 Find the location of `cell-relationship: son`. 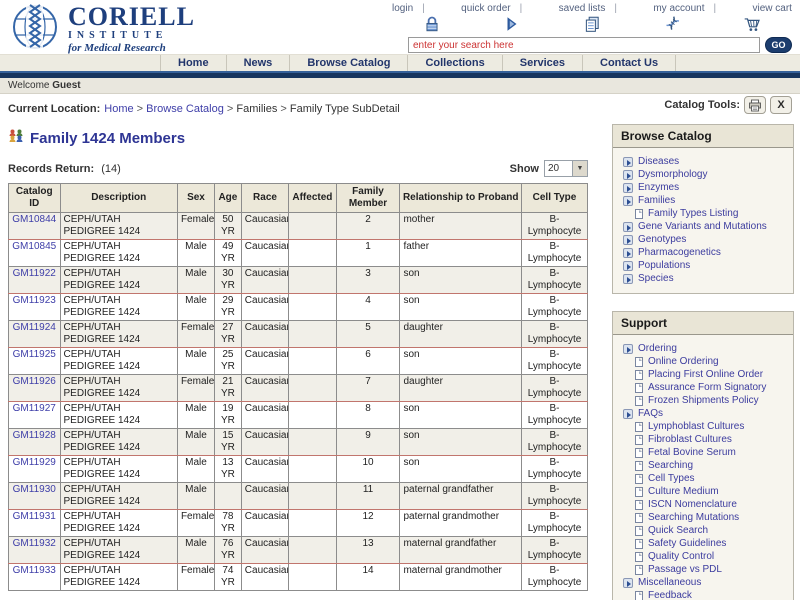

cell-relationship: son is located at coordinates (461, 280).